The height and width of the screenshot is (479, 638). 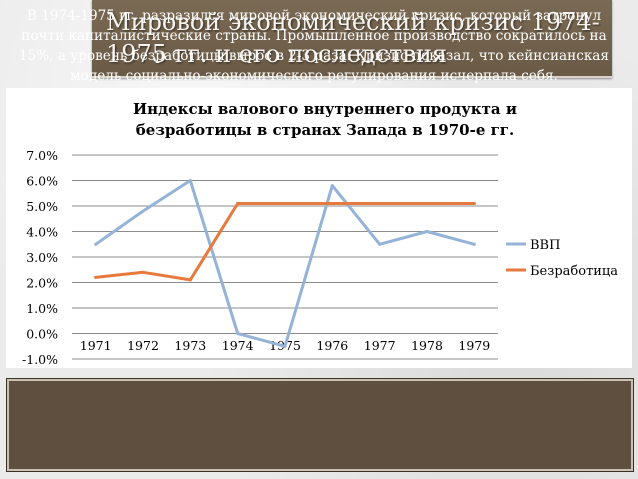 What do you see at coordinates (42, 308) in the screenshot?
I see `y-tick-label: 1.0%` at bounding box center [42, 308].